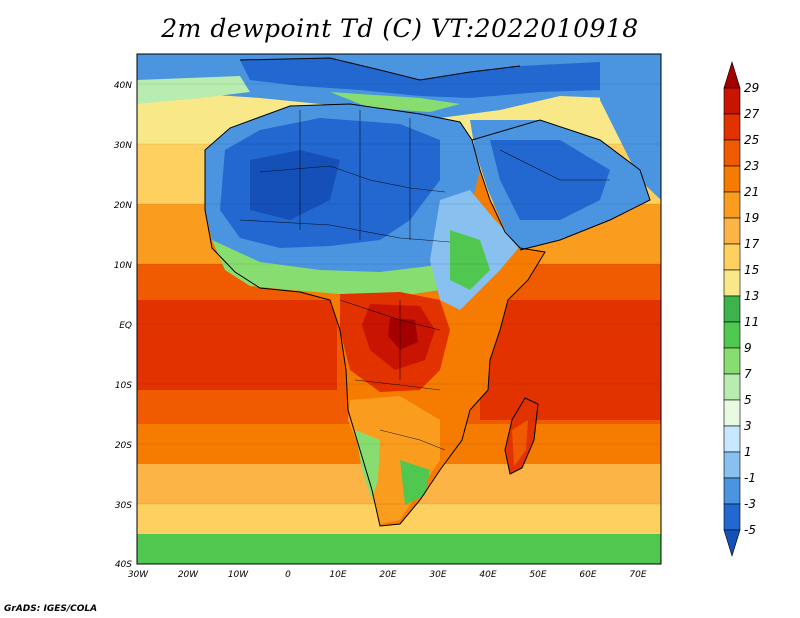  I want to click on colorbar-label: 19, so click(751, 218).